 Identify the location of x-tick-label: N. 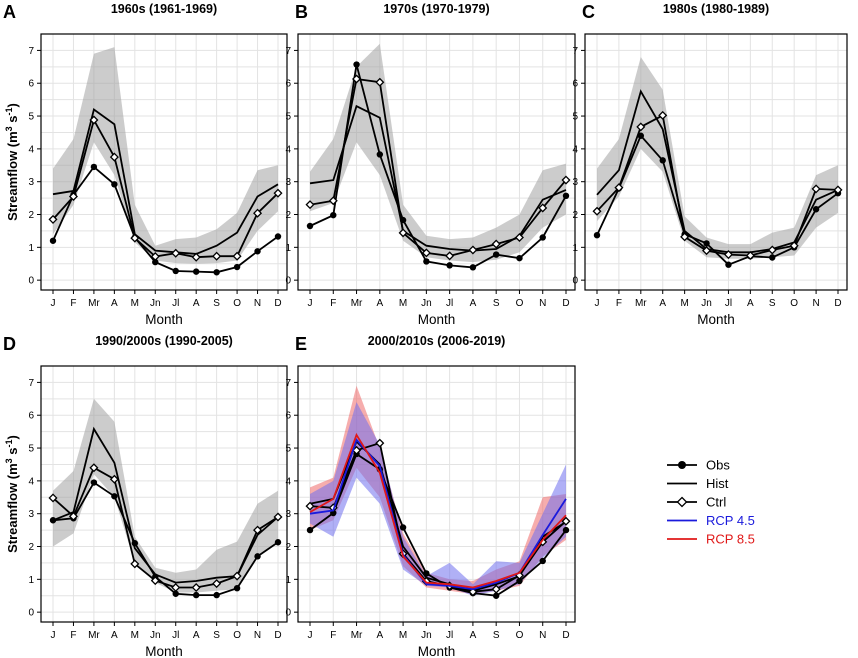
(815, 303).